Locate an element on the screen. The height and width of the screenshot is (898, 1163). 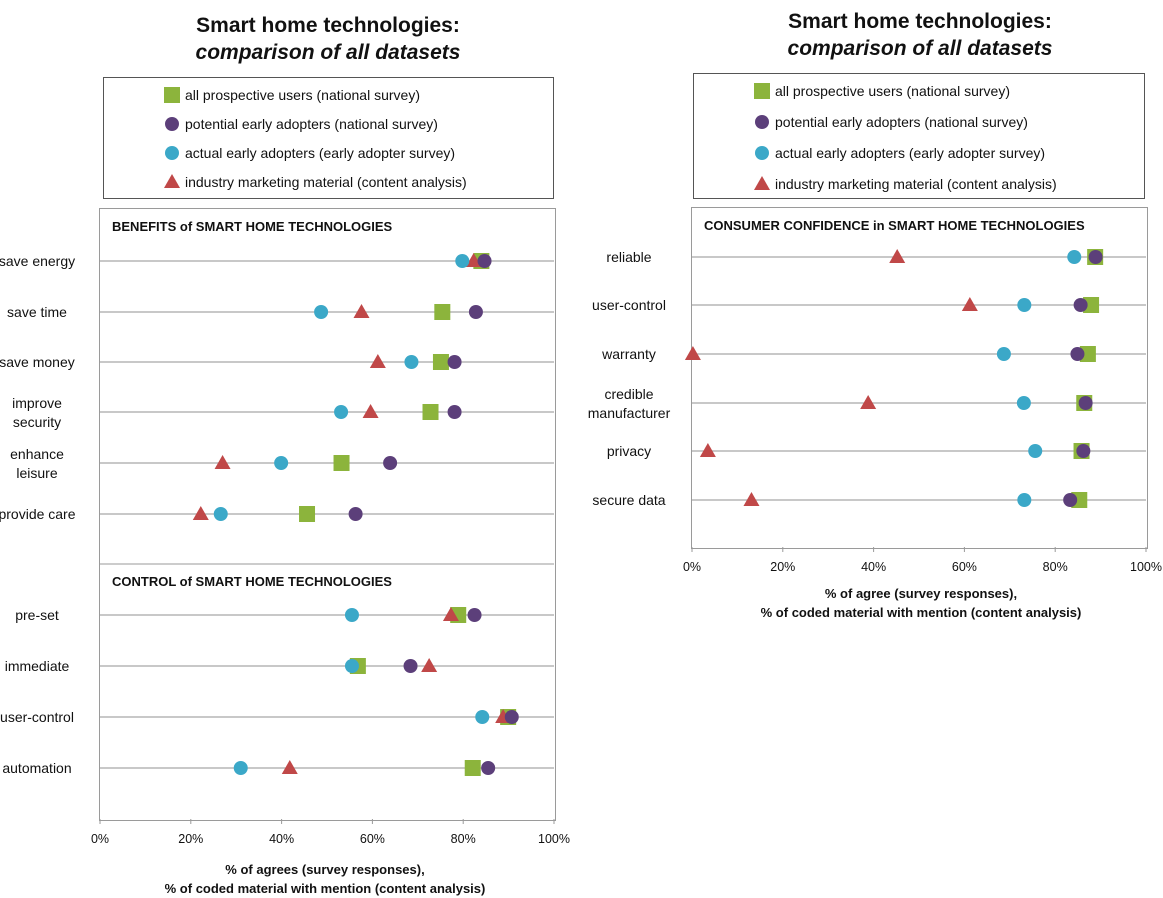
category-label-line: provide care is located at coordinates (38, 513).